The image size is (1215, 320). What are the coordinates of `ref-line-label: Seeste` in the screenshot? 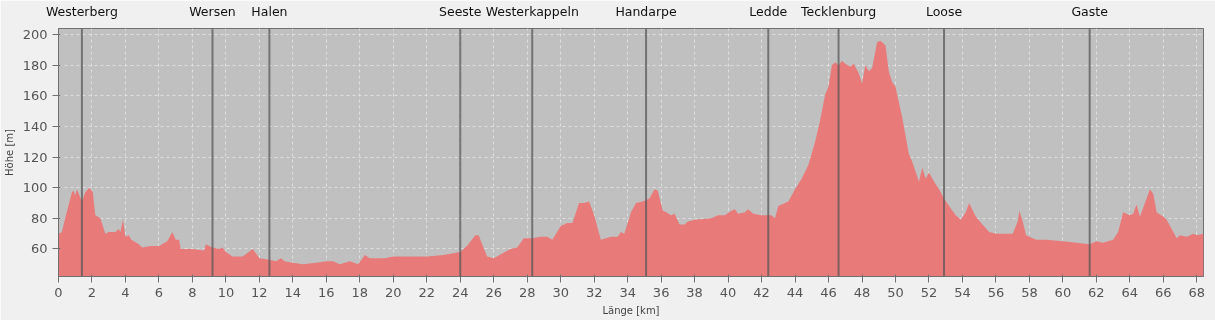 It's located at (460, 11).